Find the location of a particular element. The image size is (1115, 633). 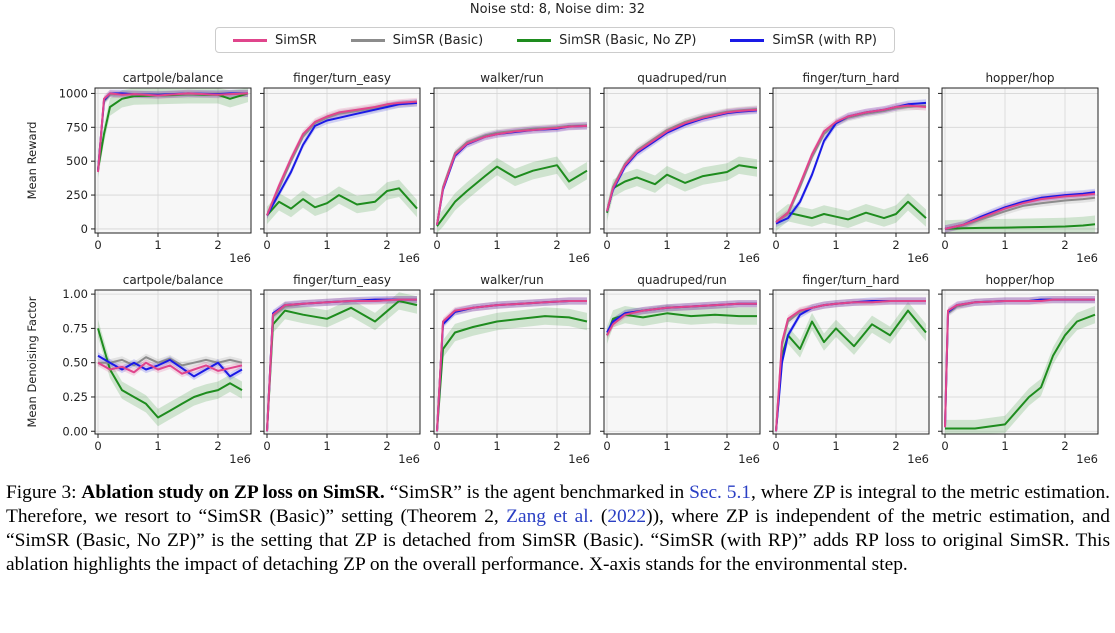

y-tick-label: 1000 is located at coordinates (73, 93).